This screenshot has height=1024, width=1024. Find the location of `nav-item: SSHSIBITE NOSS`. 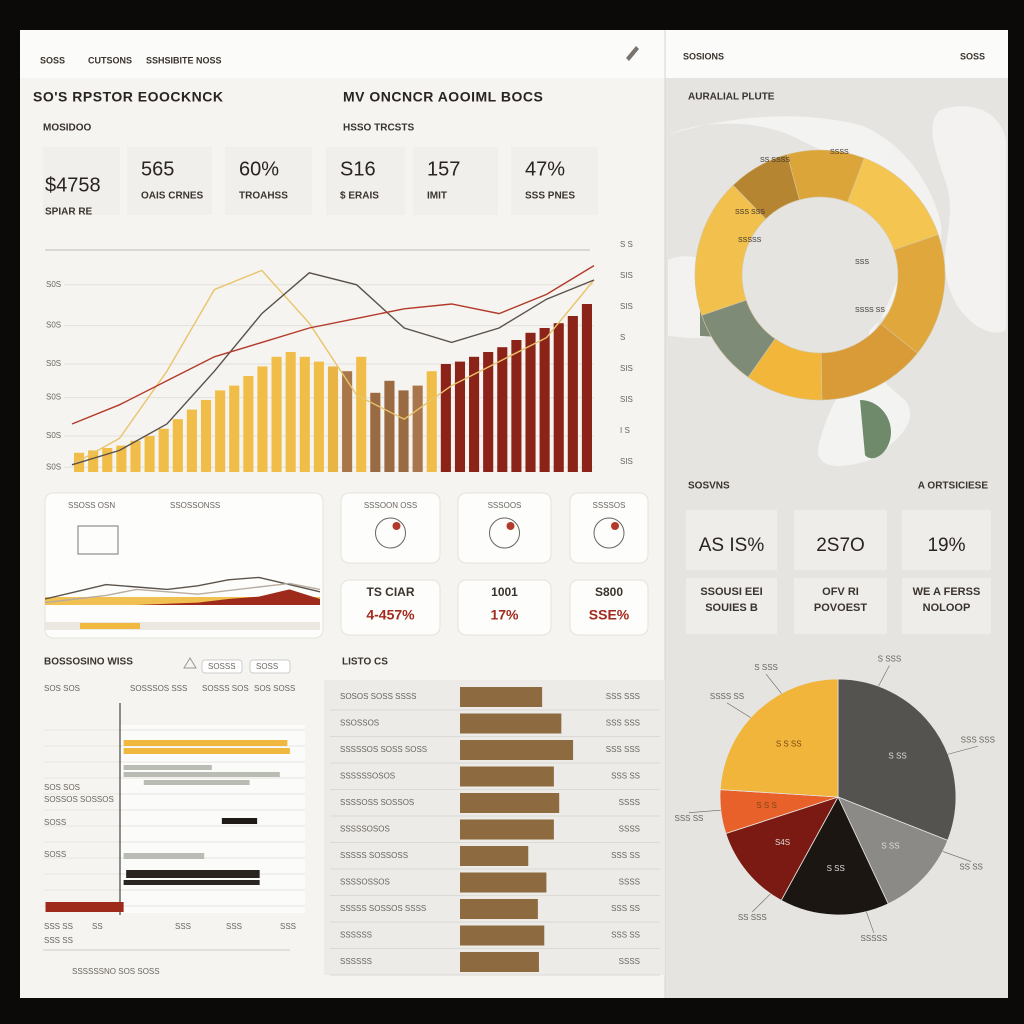

nav-item: SSHSIBITE NOSS is located at coordinates (184, 60).